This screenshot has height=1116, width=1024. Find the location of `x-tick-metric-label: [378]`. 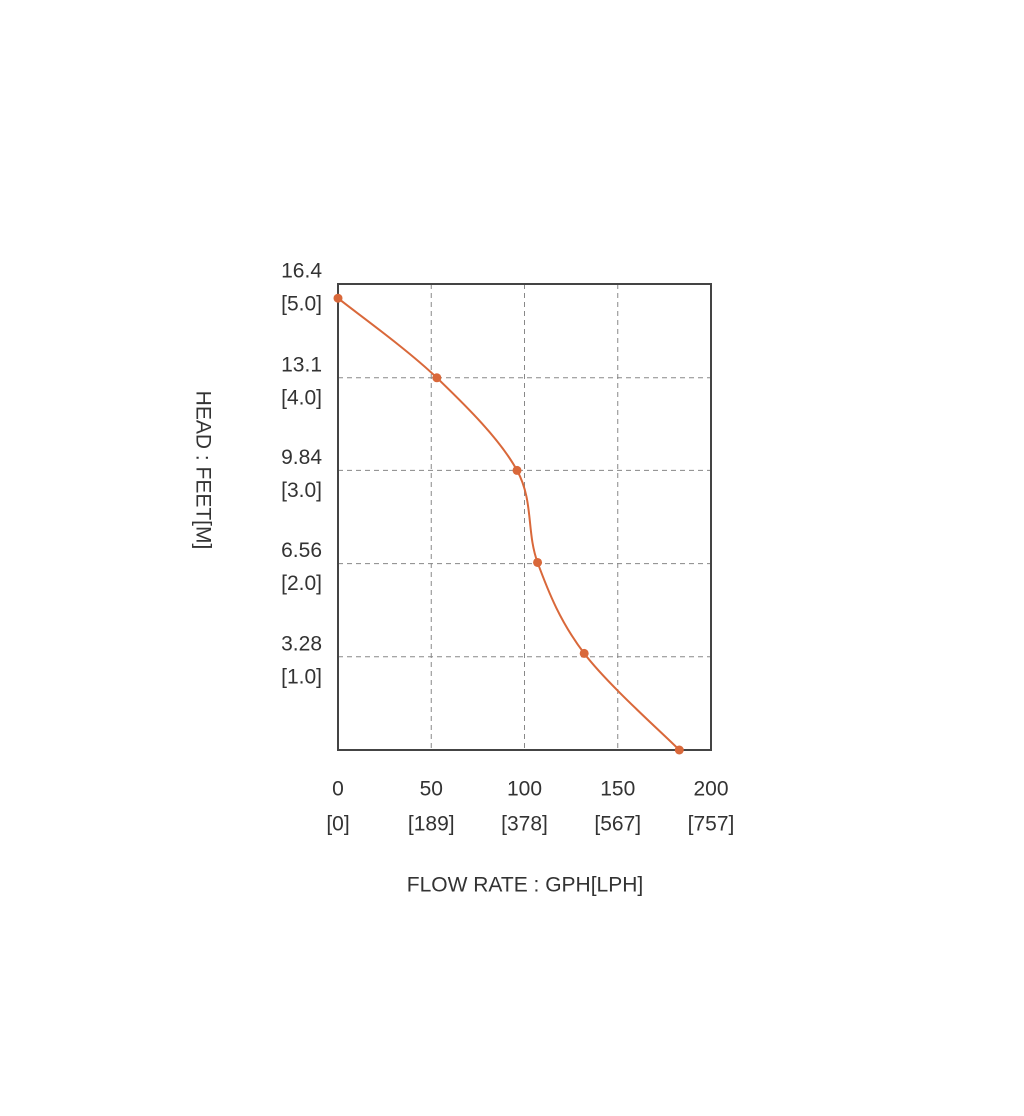

x-tick-metric-label: [378] is located at coordinates (524, 824).